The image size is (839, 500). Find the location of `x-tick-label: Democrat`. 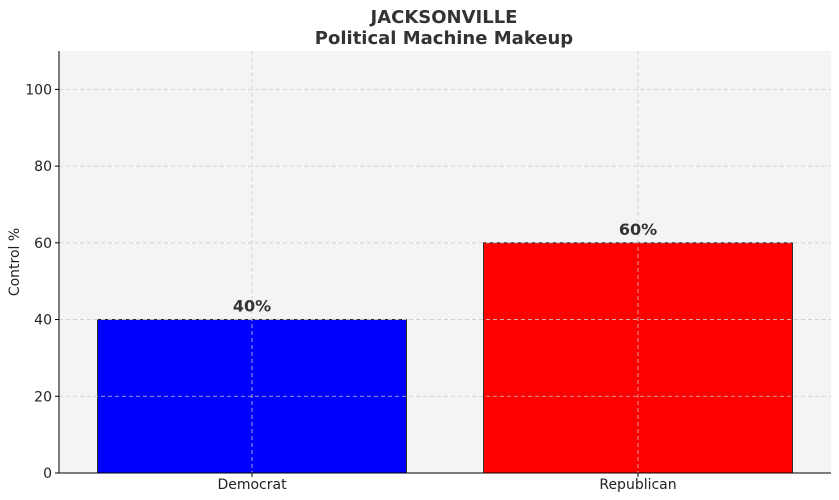

x-tick-label: Democrat is located at coordinates (252, 485).